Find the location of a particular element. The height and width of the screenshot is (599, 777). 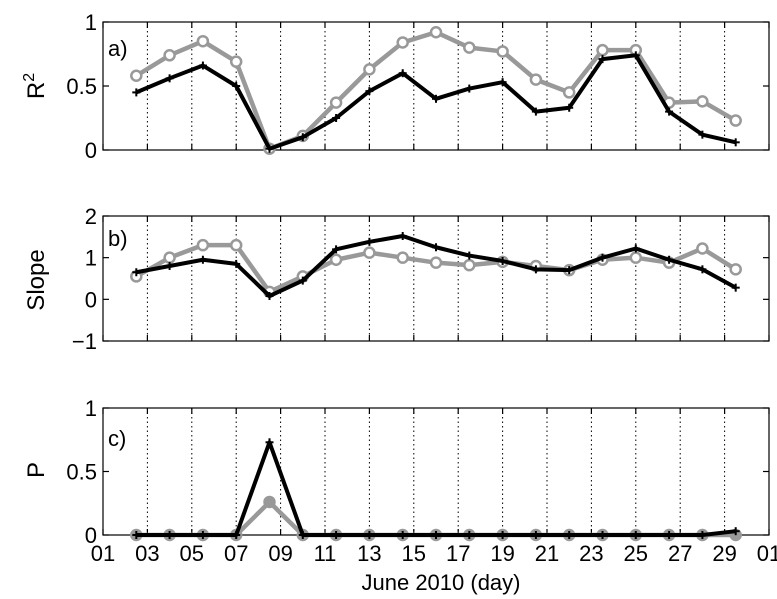

x-tick-label: 17 is located at coordinates (458, 553).